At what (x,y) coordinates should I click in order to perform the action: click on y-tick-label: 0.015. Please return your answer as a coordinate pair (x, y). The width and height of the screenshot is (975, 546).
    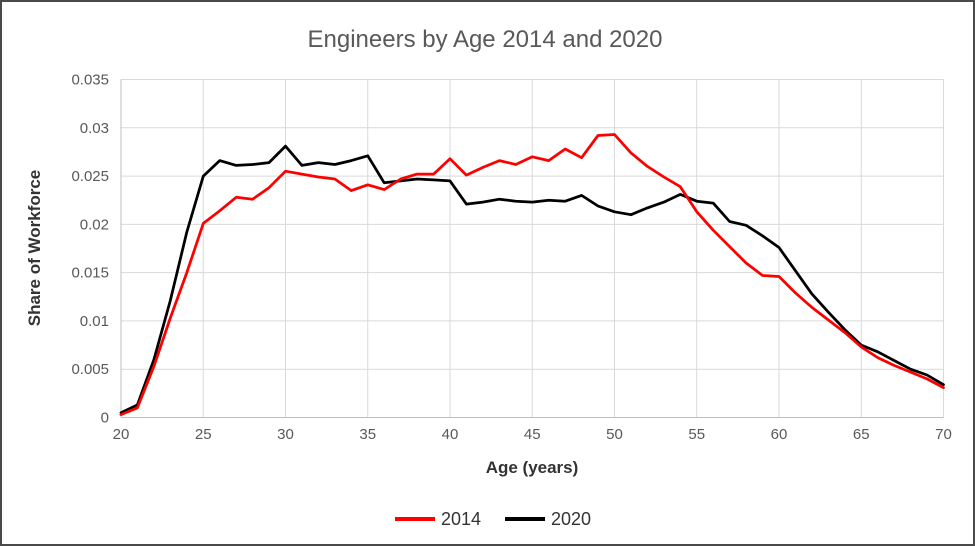
    Looking at the image, I should click on (90, 273).